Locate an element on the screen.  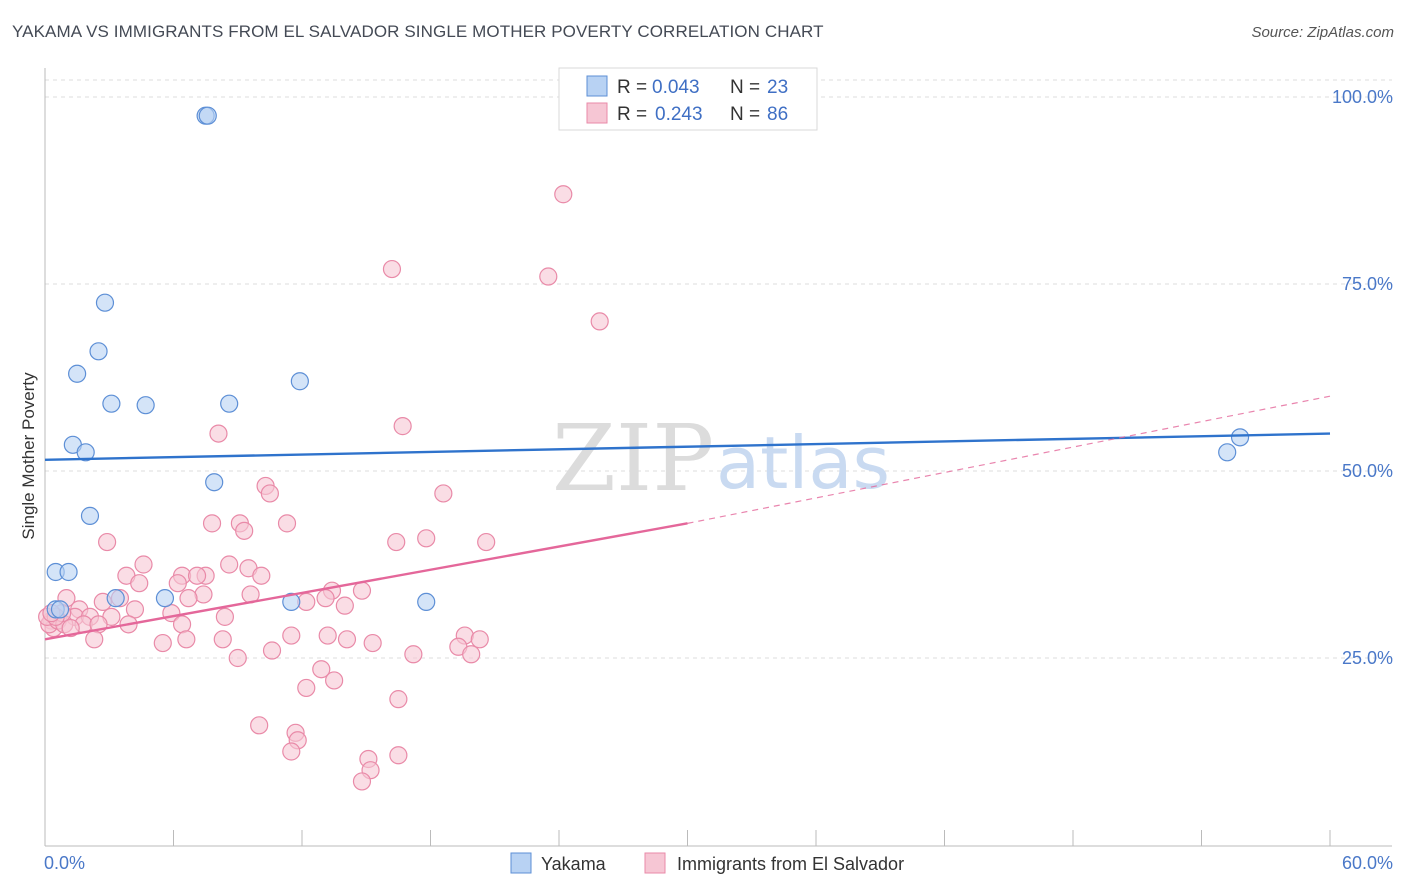
x-tick-label-0: 0.0% is located at coordinates (64, 863).